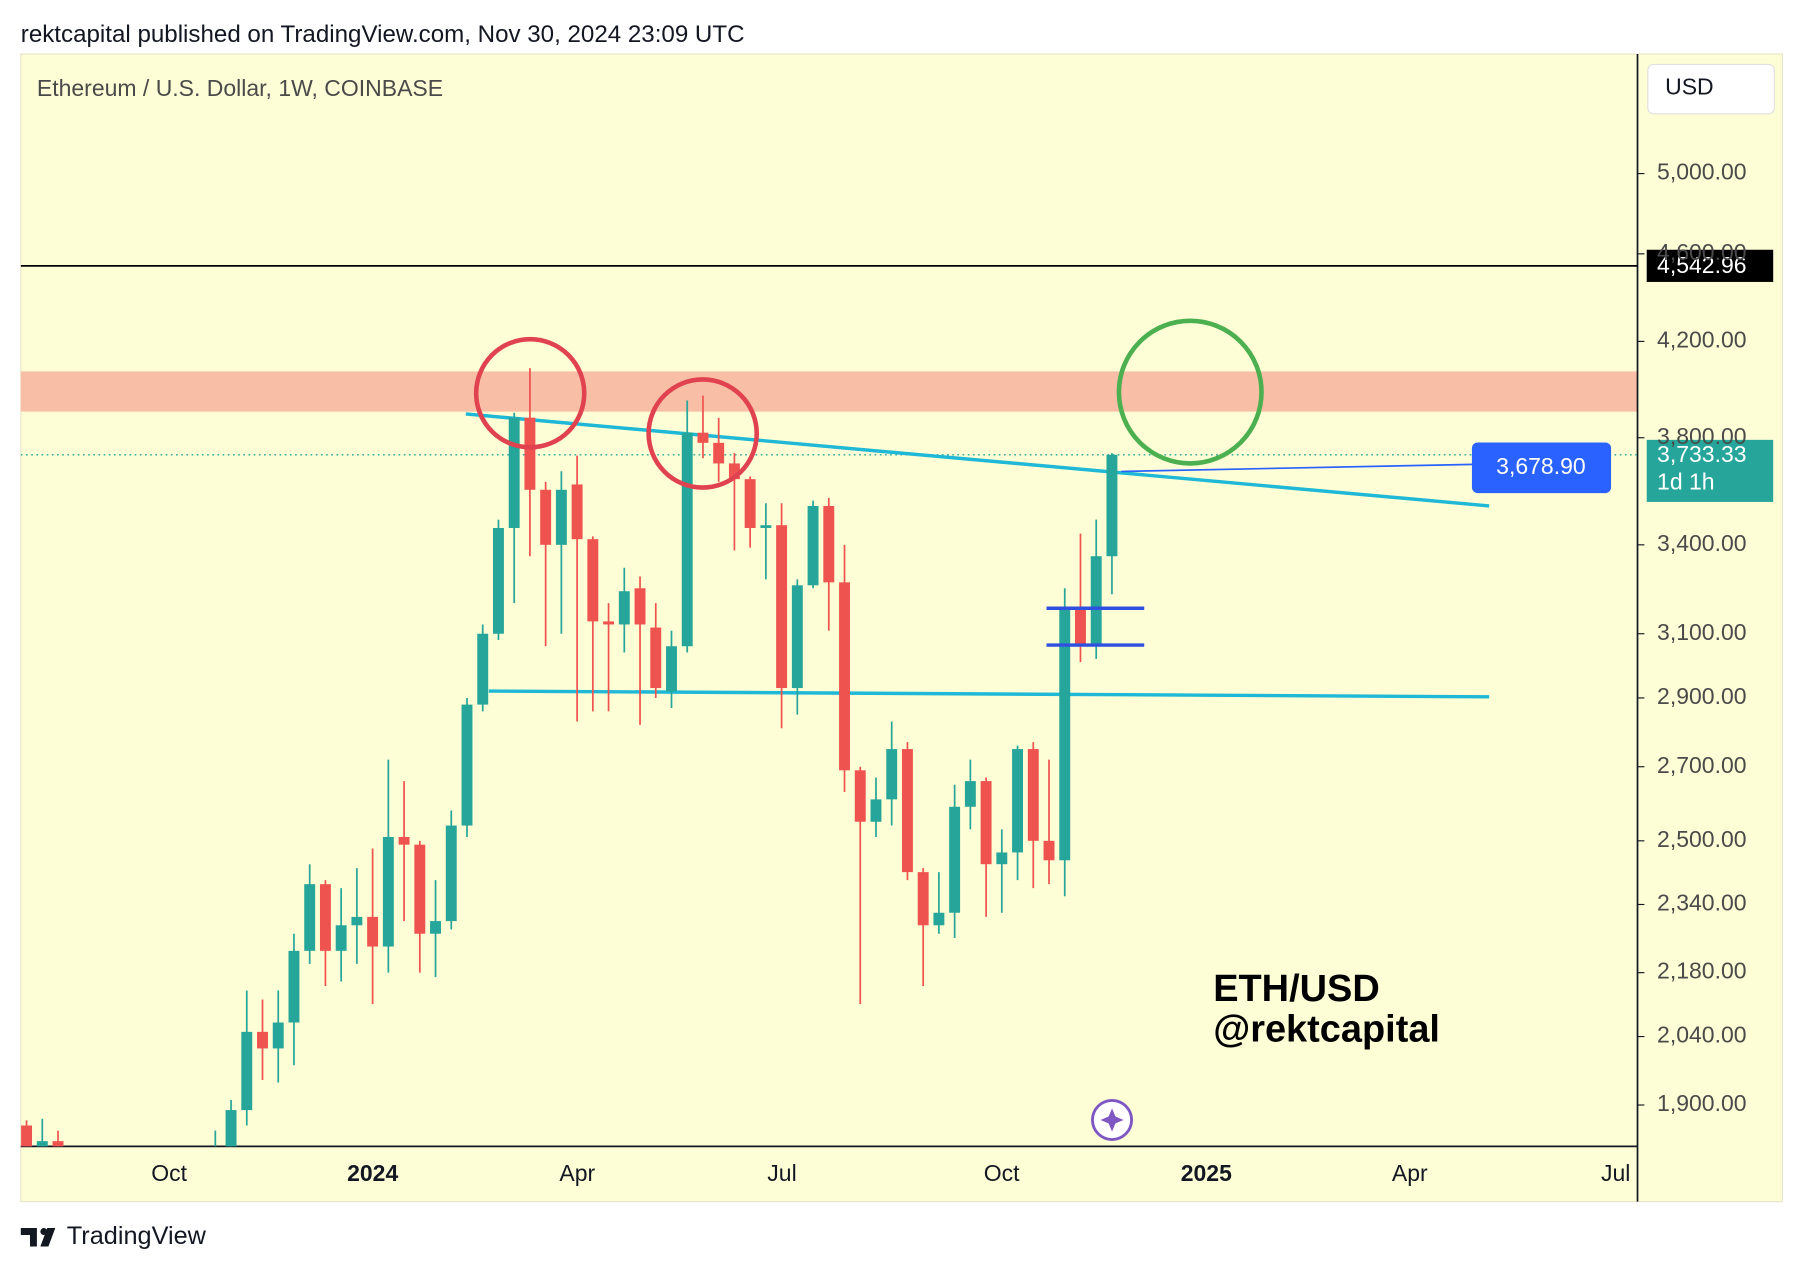  What do you see at coordinates (1701, 252) in the screenshot?
I see `y-tick-label: 4,600.00` at bounding box center [1701, 252].